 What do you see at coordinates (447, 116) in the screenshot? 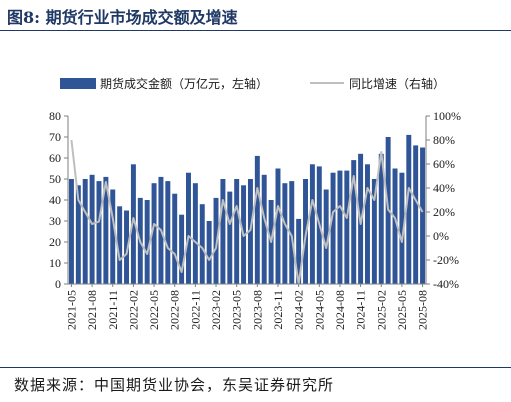
I see `right-tick-label: 100%` at bounding box center [447, 116].